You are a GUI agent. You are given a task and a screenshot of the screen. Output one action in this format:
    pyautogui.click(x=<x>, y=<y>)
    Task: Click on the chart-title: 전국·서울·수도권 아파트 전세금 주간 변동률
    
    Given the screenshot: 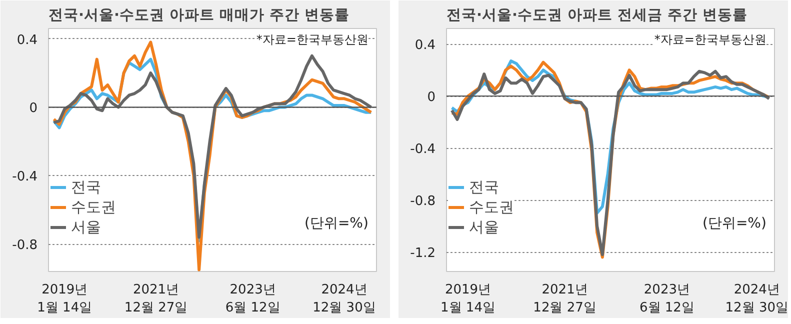 What is the action you would take?
    pyautogui.click(x=597, y=16)
    